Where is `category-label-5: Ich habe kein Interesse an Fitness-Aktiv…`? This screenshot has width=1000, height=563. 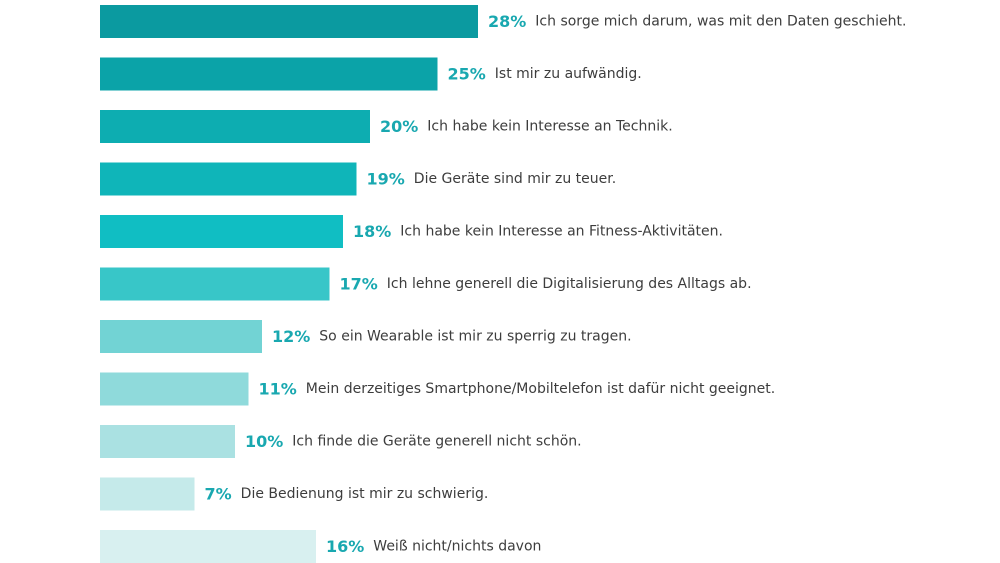
category-label-5: Ich habe kein Interesse an Fitness-Aktiv… is located at coordinates (561, 232).